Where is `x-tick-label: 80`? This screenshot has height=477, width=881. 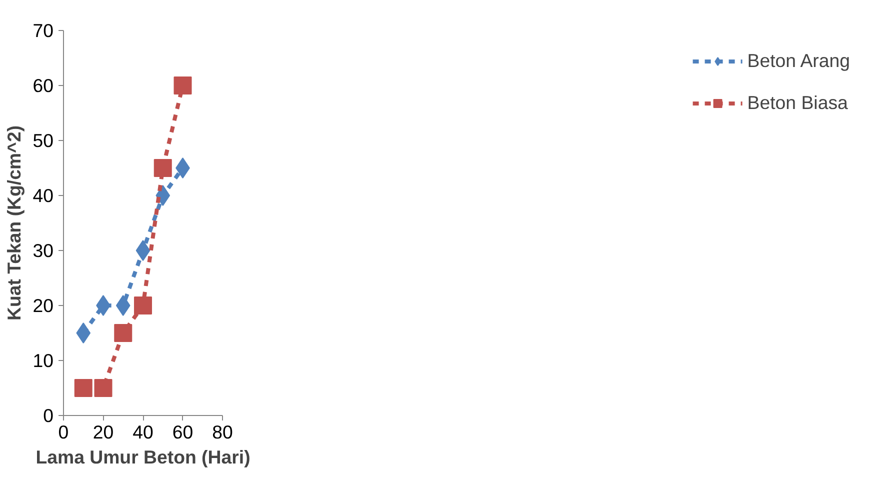 x-tick-label: 80 is located at coordinates (222, 432).